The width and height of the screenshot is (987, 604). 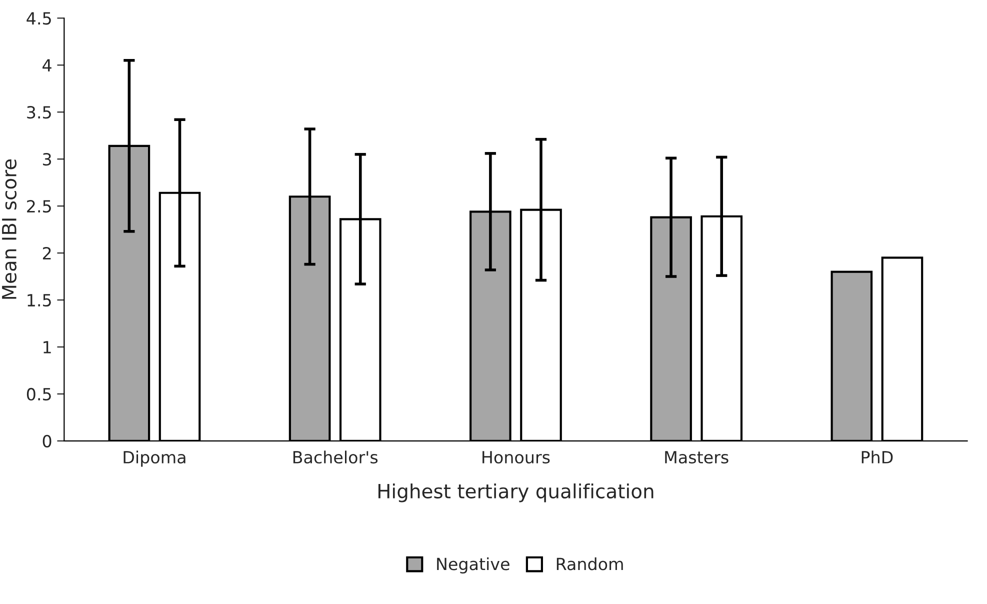 What do you see at coordinates (39, 206) in the screenshot?
I see `y-tick-label: 2.5` at bounding box center [39, 206].